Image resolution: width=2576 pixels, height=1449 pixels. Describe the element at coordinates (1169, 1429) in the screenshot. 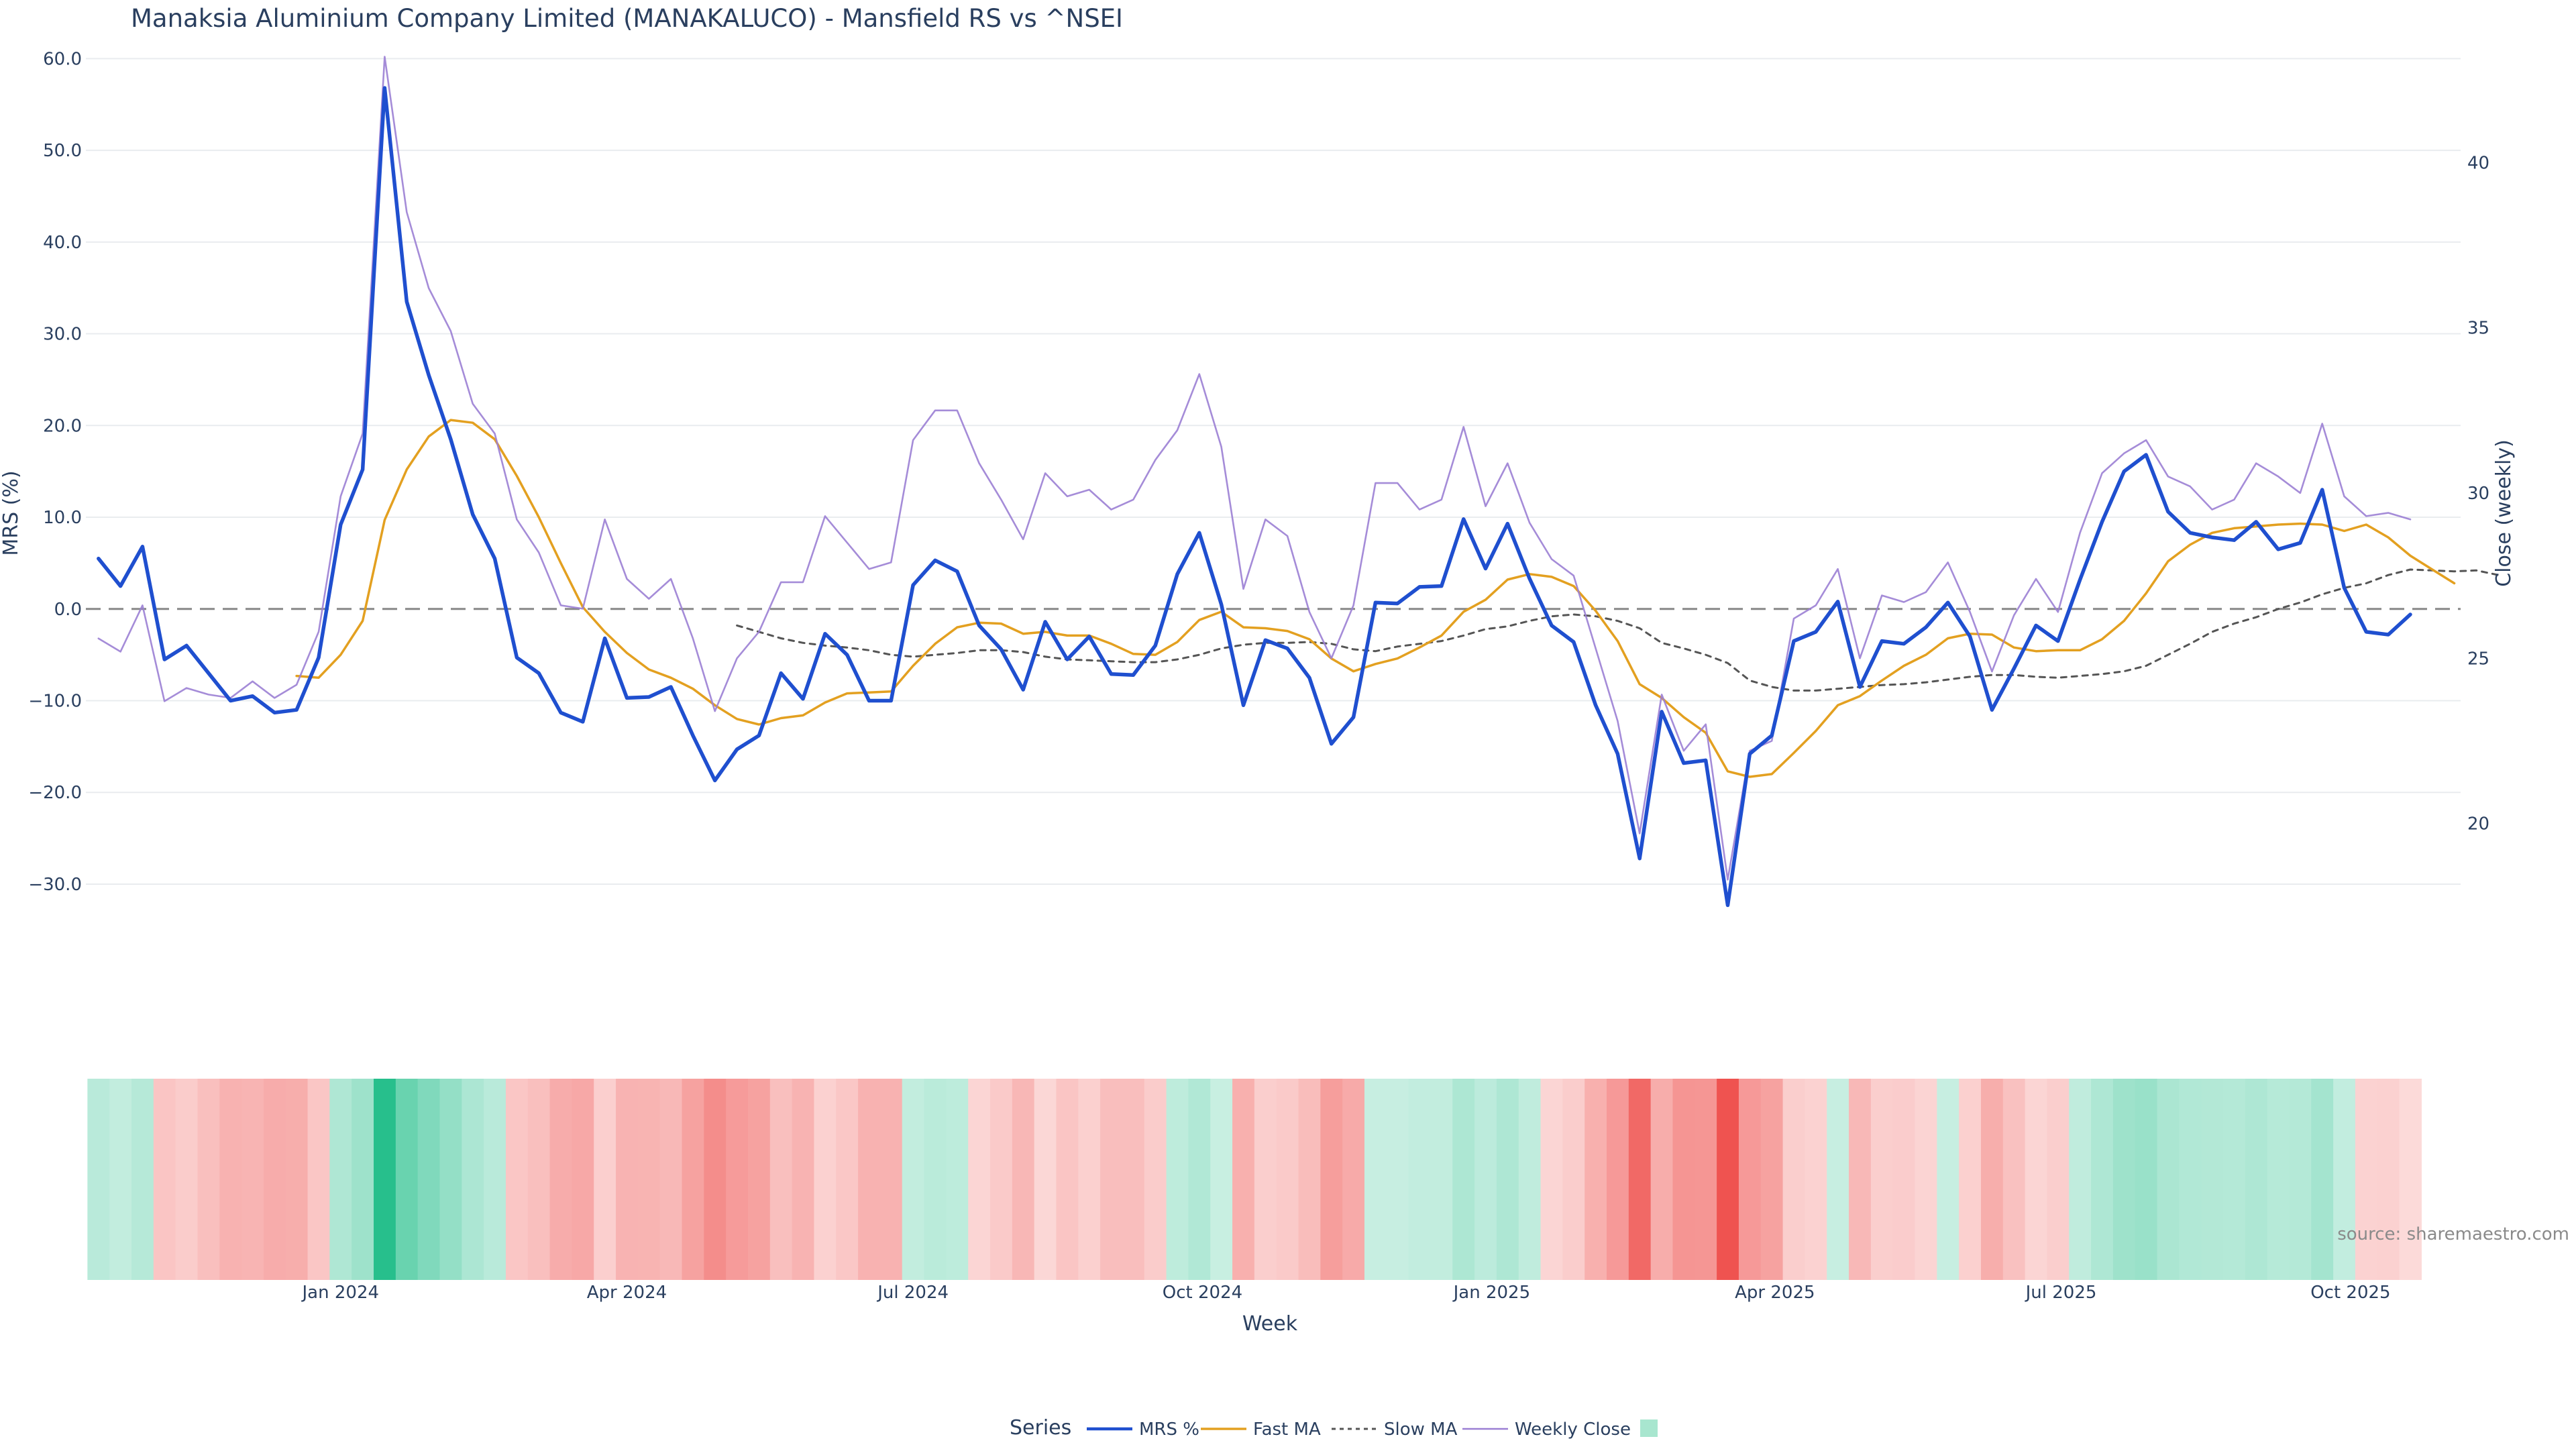

I see `legend-item-label: MRS %` at that location.